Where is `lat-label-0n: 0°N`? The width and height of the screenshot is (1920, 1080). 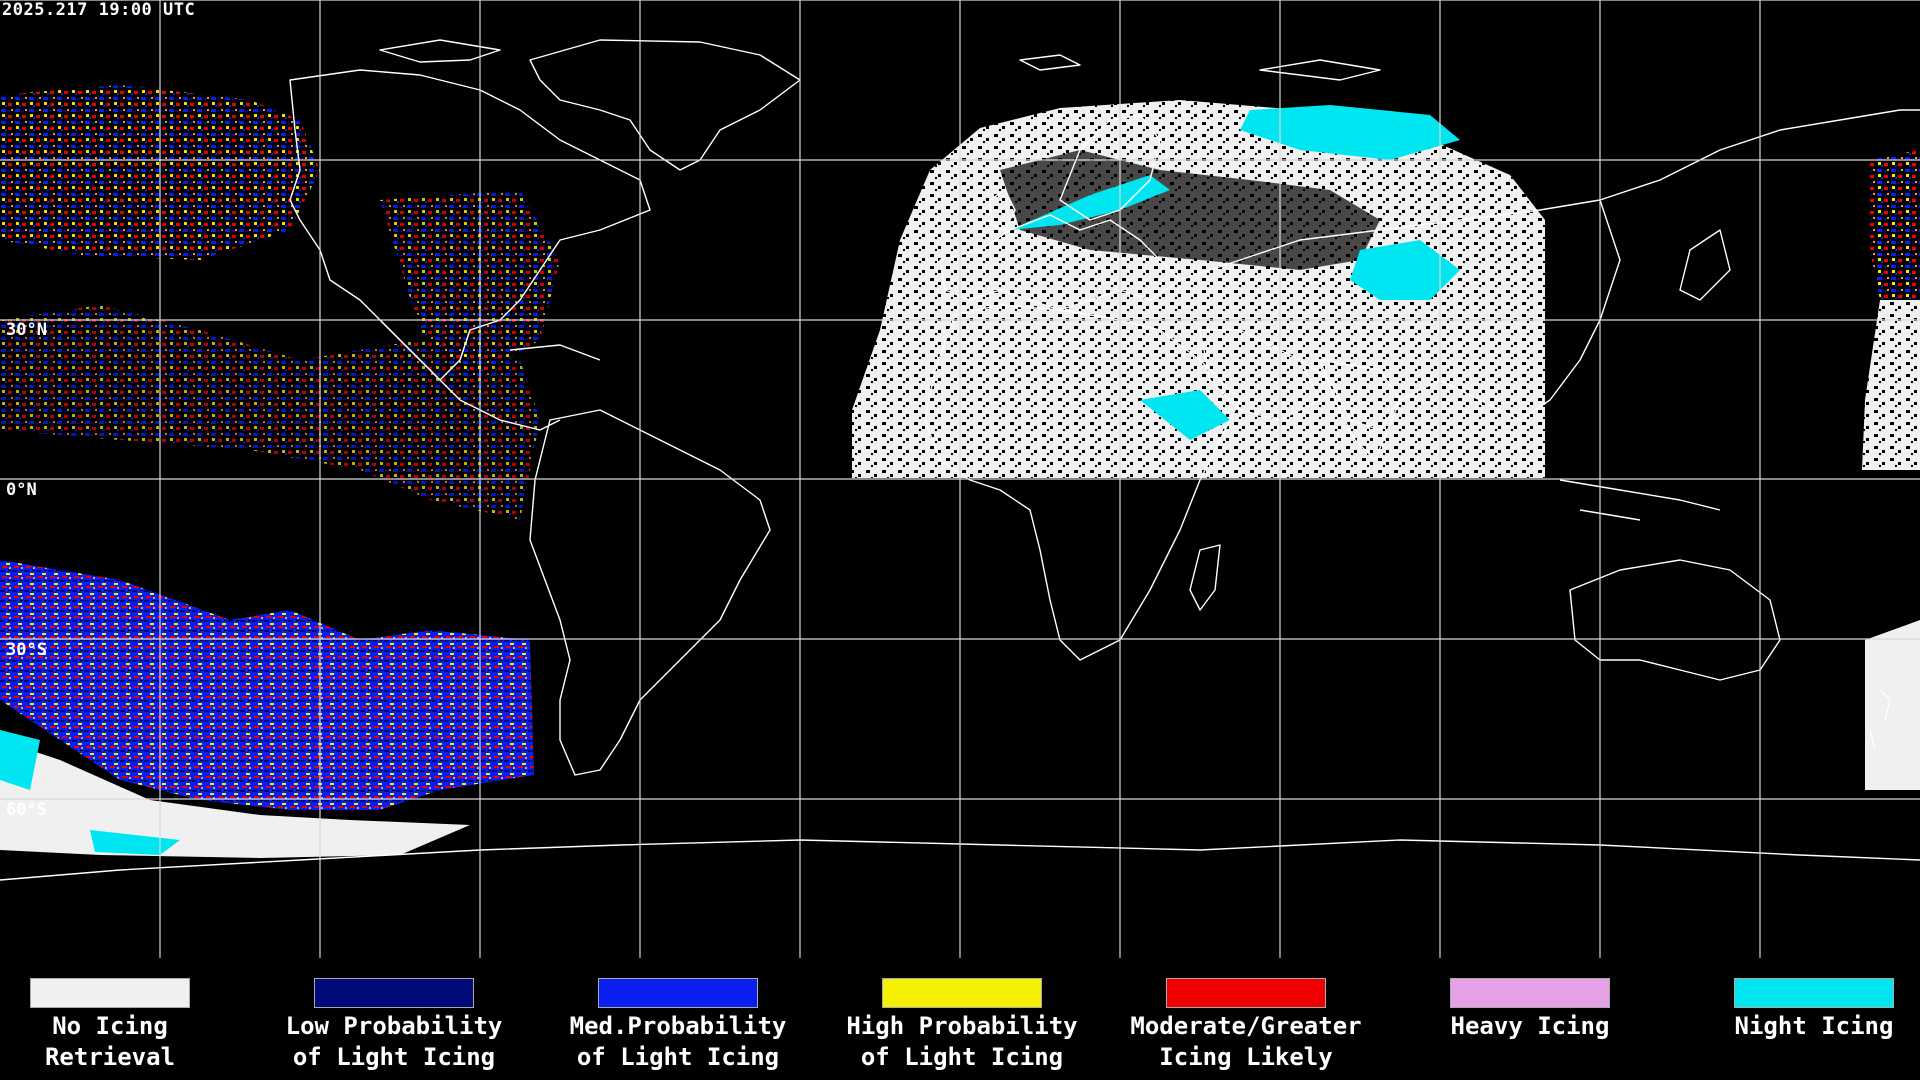
lat-label-0n: 0°N is located at coordinates (21, 490).